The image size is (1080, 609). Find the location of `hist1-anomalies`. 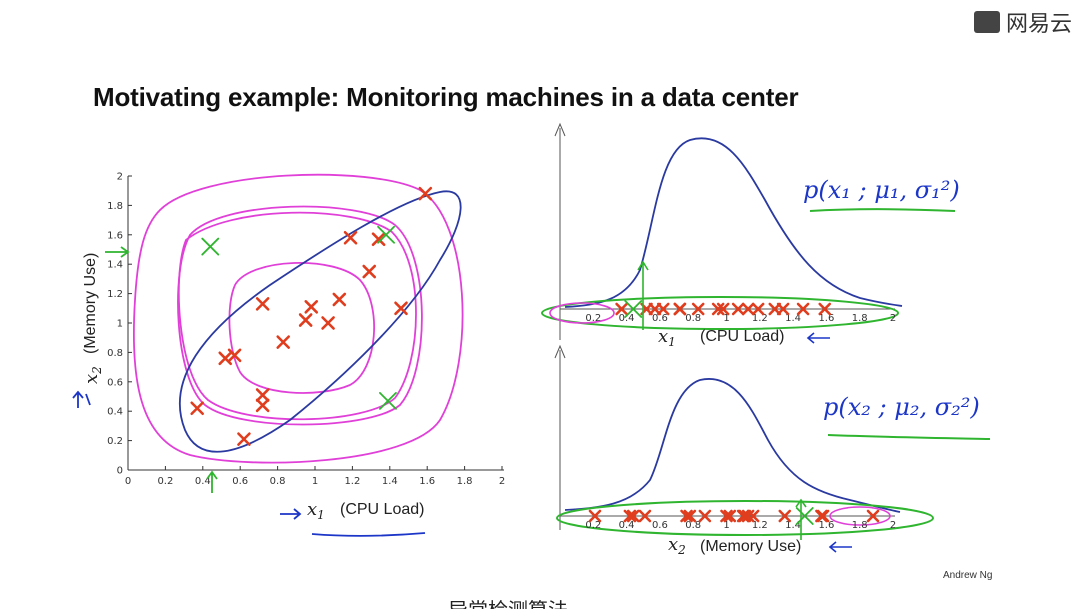

hist1-anomalies is located at coordinates (633, 309).